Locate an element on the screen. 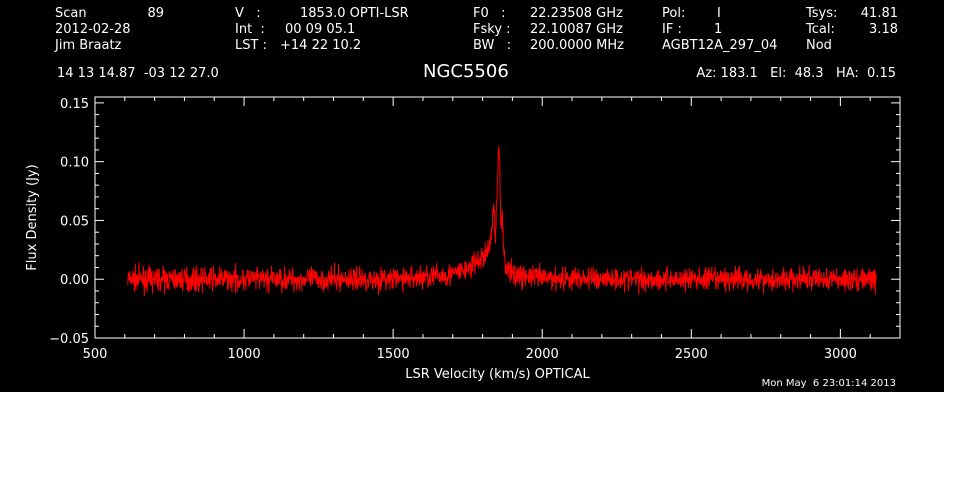 This screenshot has width=962, height=490. x-tick-label: 3000 is located at coordinates (840, 354).